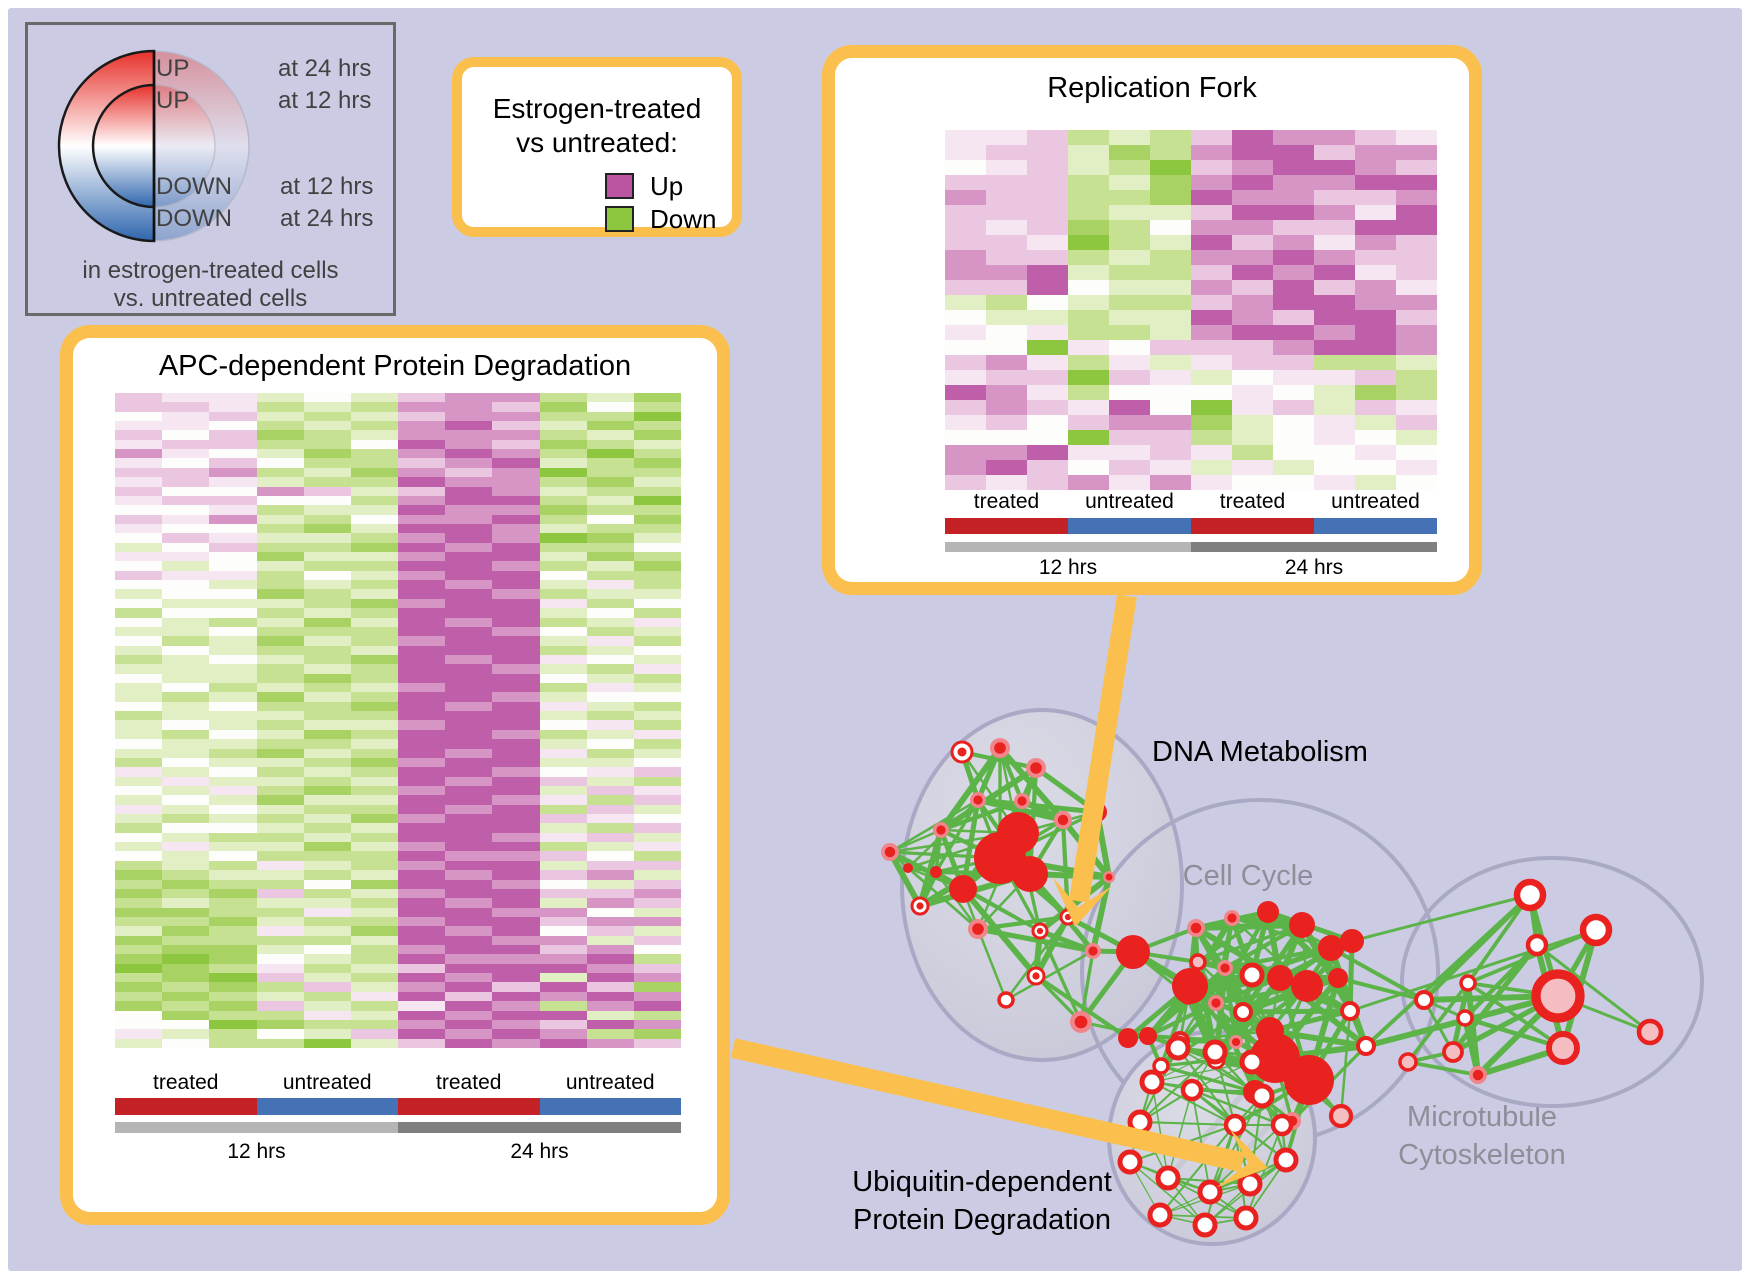  What do you see at coordinates (610, 1106) in the screenshot?
I see `untreated-bar` at bounding box center [610, 1106].